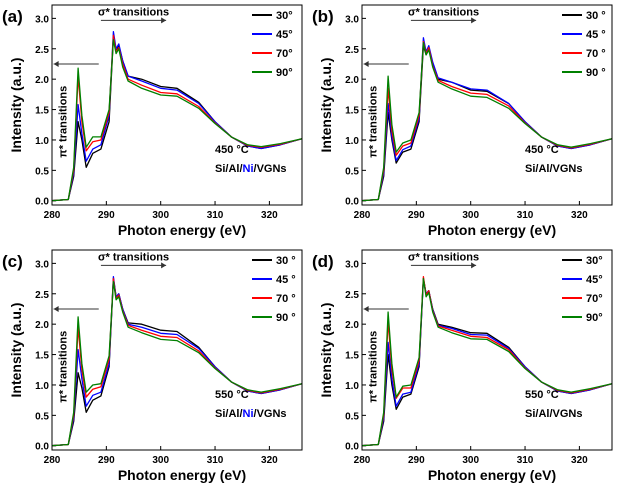 This screenshot has width=617, height=487. What do you see at coordinates (323, 16) in the screenshot?
I see `panel-label: (b)` at bounding box center [323, 16].